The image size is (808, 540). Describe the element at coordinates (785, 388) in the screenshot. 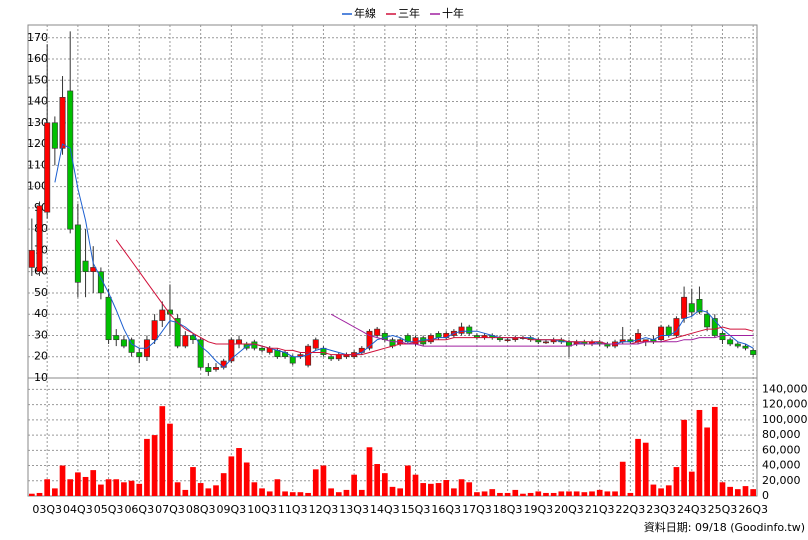

I see `y2-tick-label: 140,000` at that location.